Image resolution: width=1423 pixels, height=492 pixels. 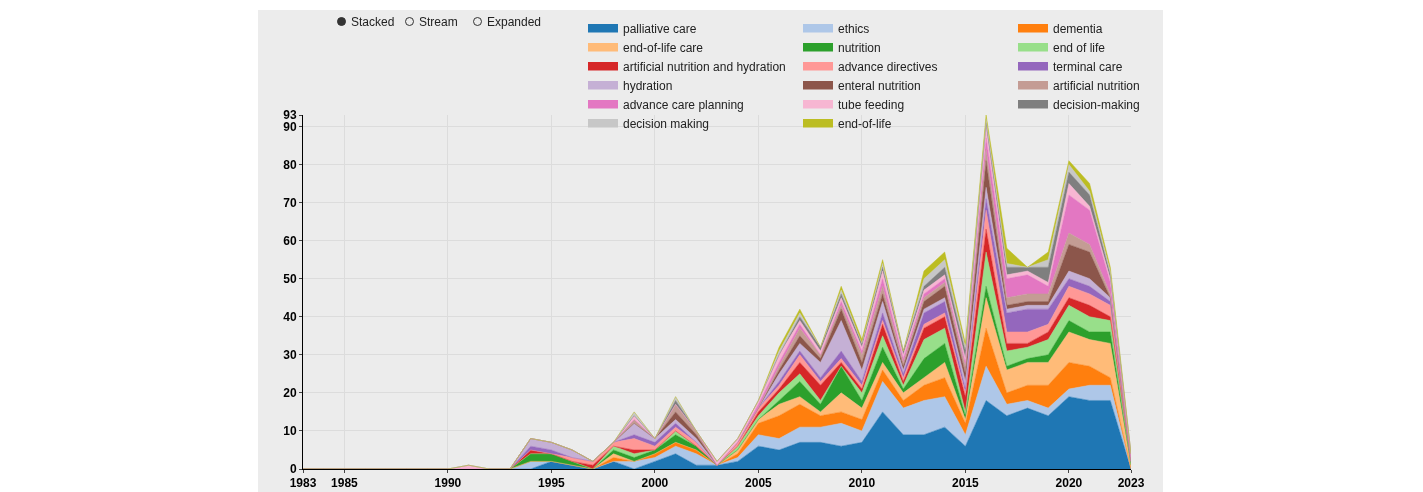 I want to click on x-tick-label: 2023, so click(x=1131, y=483).